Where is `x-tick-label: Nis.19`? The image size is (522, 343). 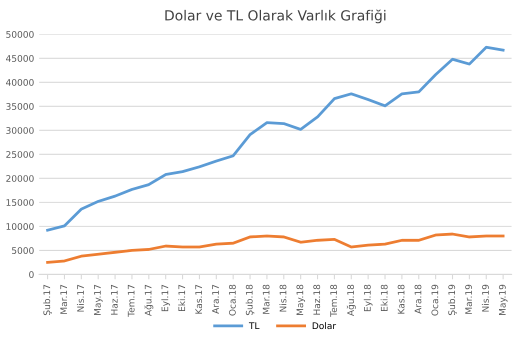
x-tick-label: Nis.19 is located at coordinates (485, 298).